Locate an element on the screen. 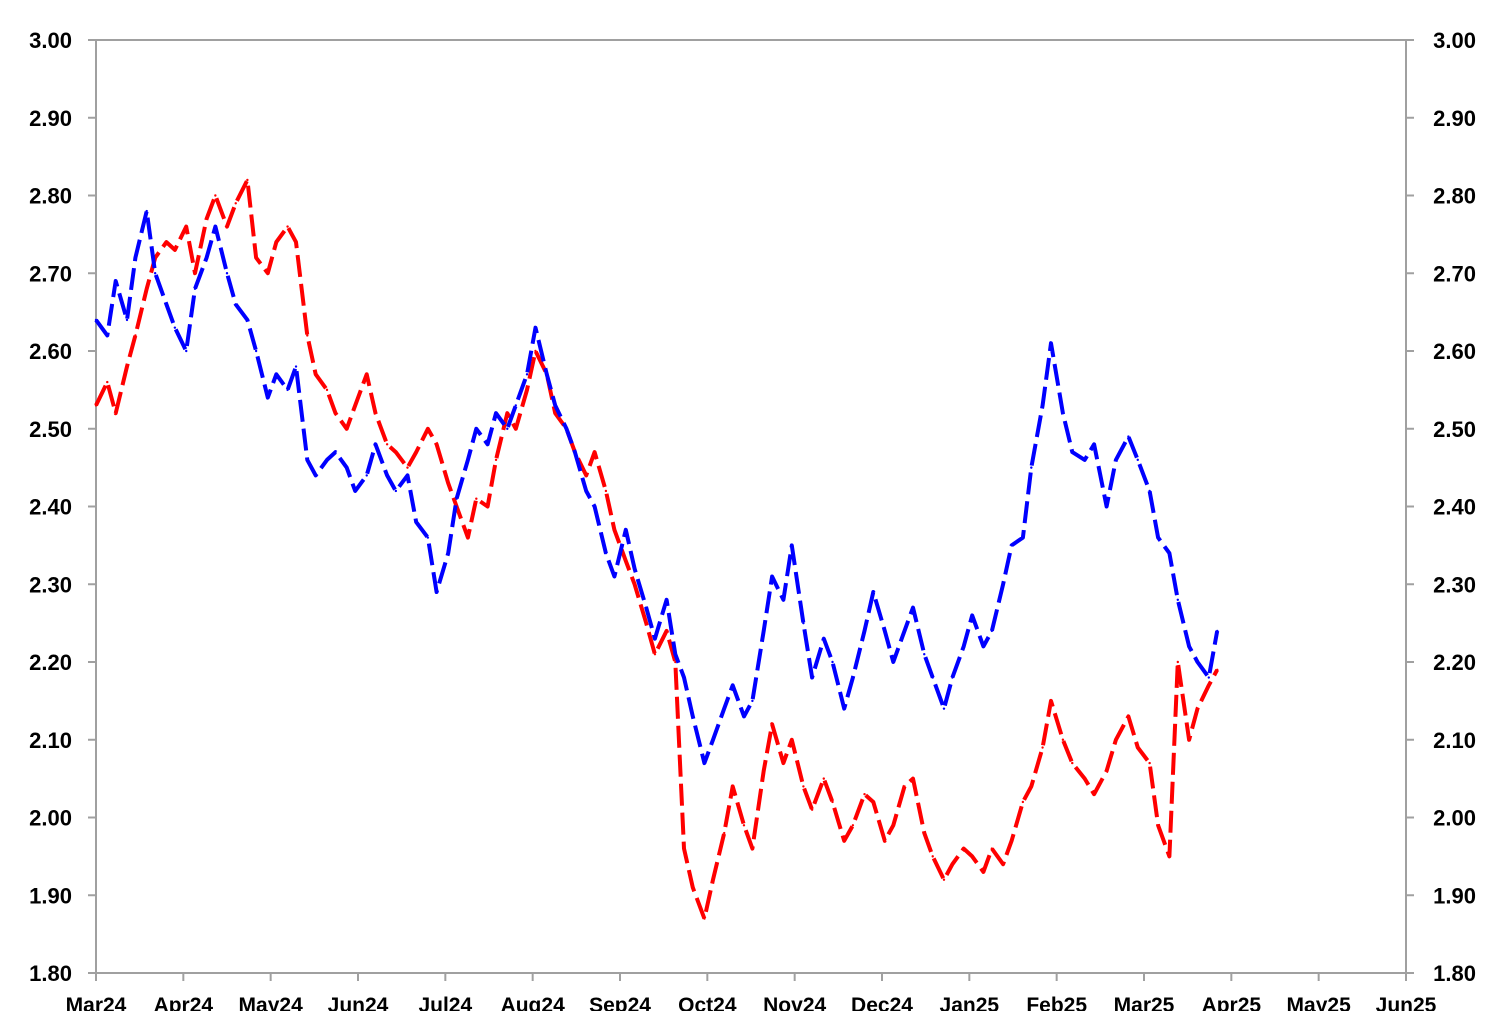 The image size is (1500, 1016). x-tick-label: Apr24 is located at coordinates (184, 1002).